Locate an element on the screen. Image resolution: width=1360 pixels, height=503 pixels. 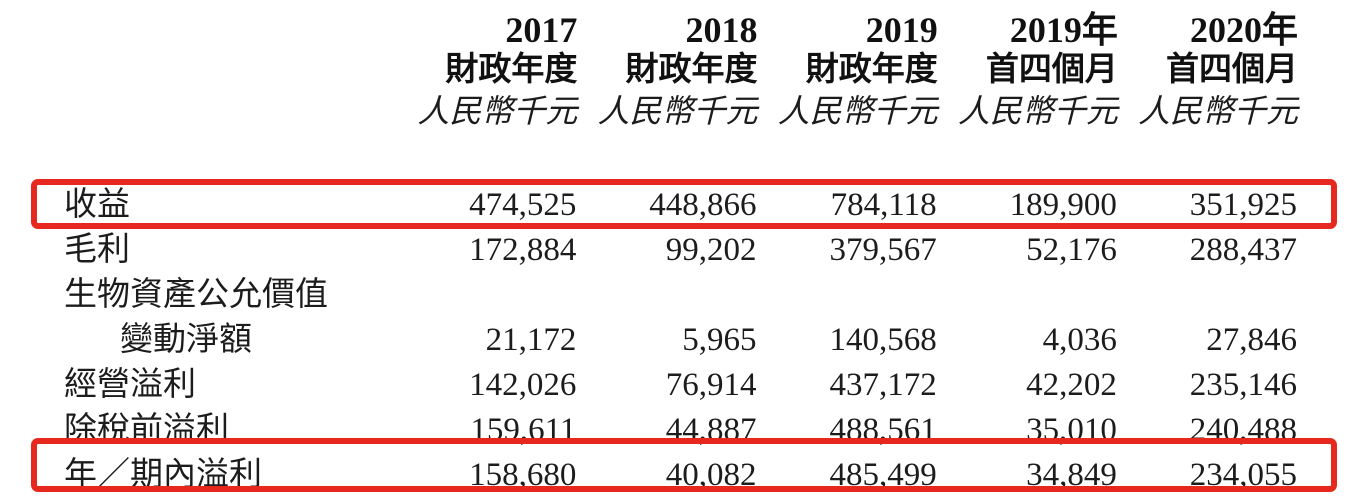
value-cell: 485,499 is located at coordinates (883, 475).